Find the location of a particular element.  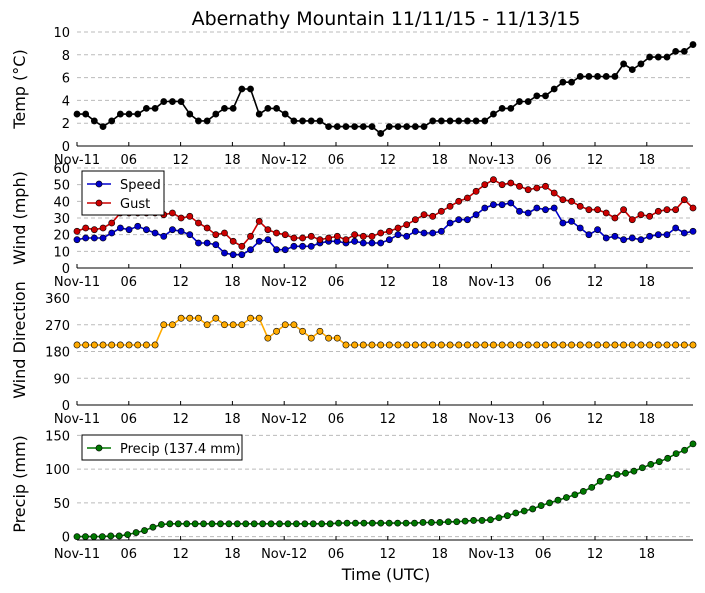

temp-y-tick-label: 6 is located at coordinates (66, 79).